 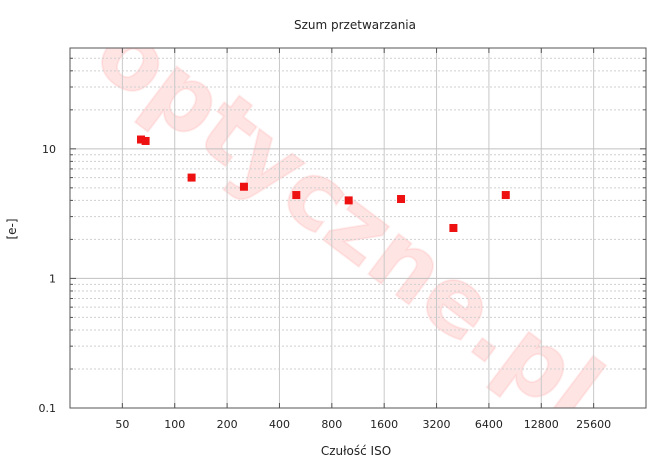 What do you see at coordinates (593, 424) in the screenshot?
I see `x-tick-label: 25600` at bounding box center [593, 424].